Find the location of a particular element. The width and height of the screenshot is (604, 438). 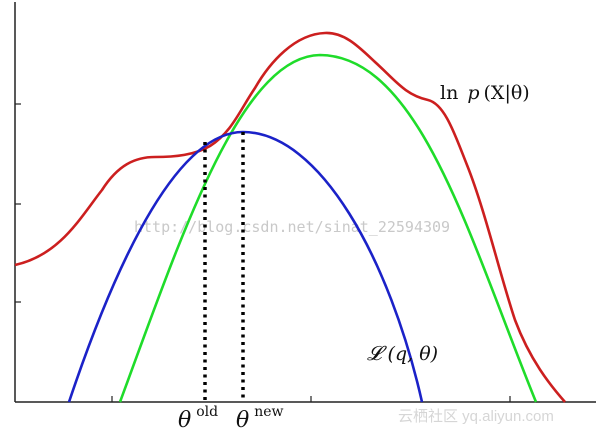

lower-bound-label: 𝓛 (q, θ) is located at coordinates (402, 353).